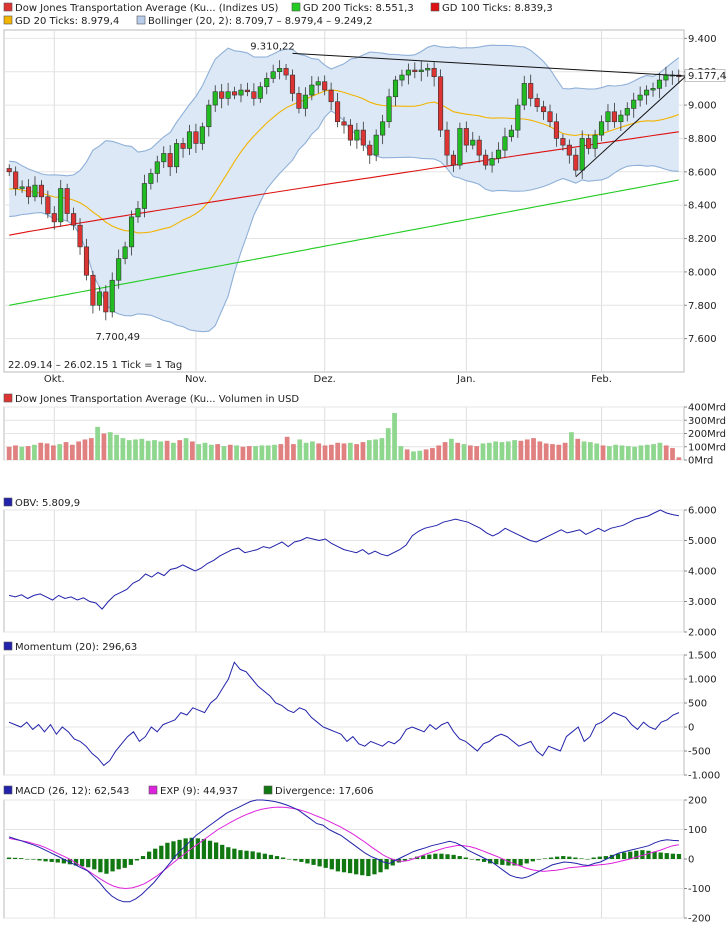 This screenshot has width=726, height=928. What do you see at coordinates (8, 398) in the screenshot?
I see `legend-swatch-volume` at bounding box center [8, 398].